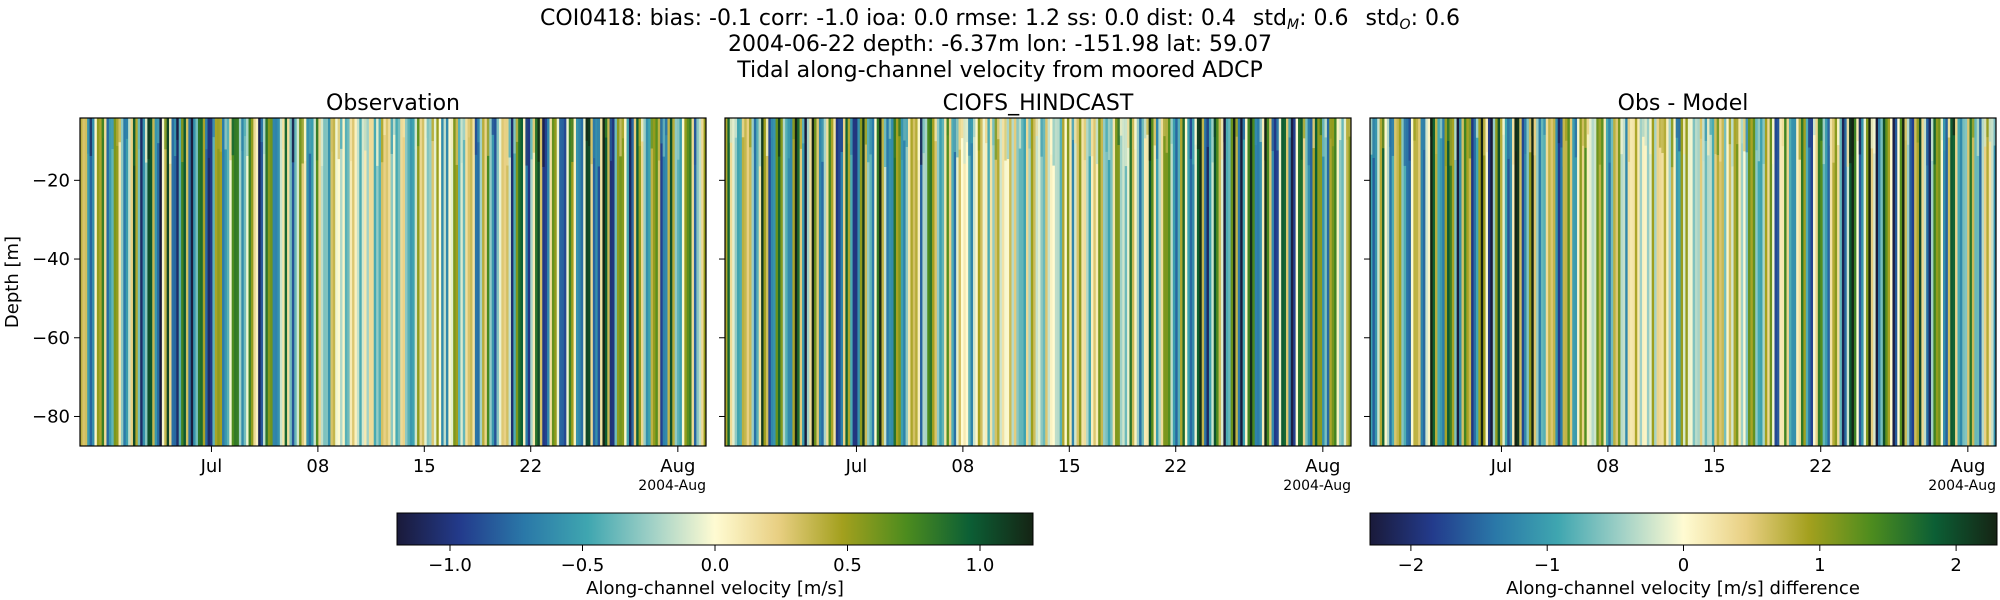  What do you see at coordinates (856, 466) in the screenshot?
I see `x-tick-label: Jul` at bounding box center [856, 466].